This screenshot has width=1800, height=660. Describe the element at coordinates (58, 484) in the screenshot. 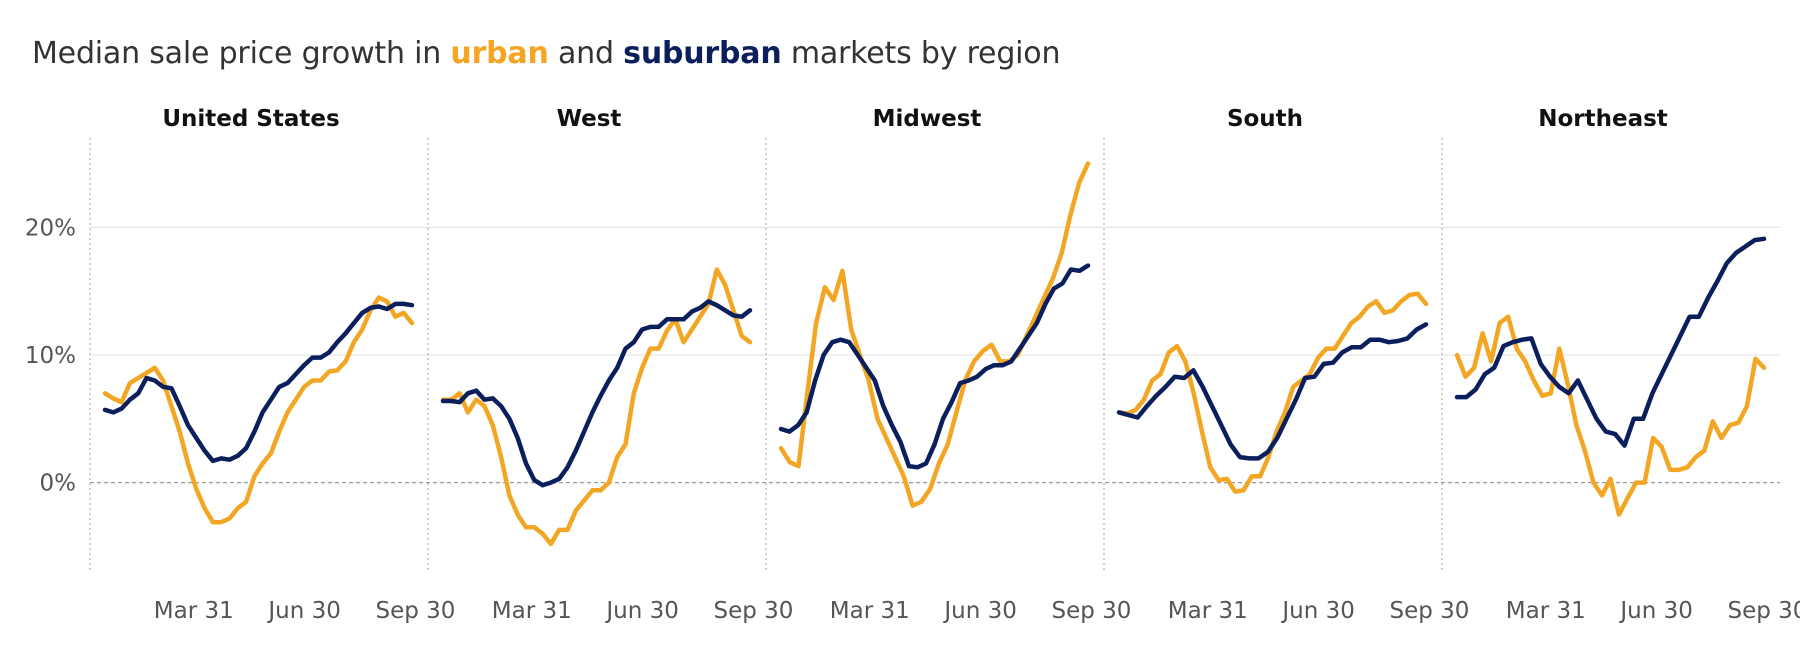

I see `y-tick-label: 0%` at that location.